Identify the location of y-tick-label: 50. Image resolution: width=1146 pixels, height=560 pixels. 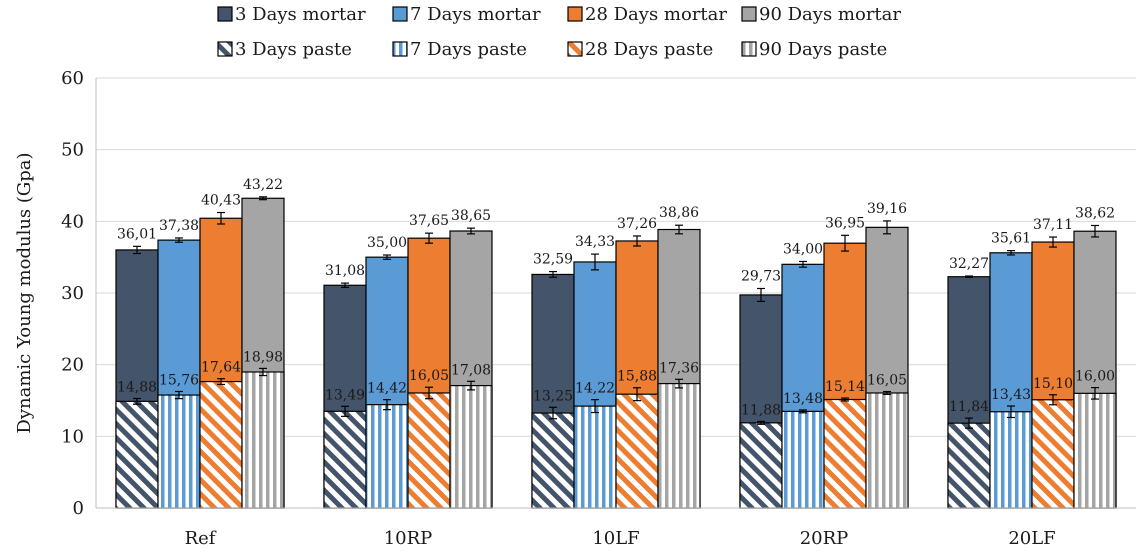
(72, 150).